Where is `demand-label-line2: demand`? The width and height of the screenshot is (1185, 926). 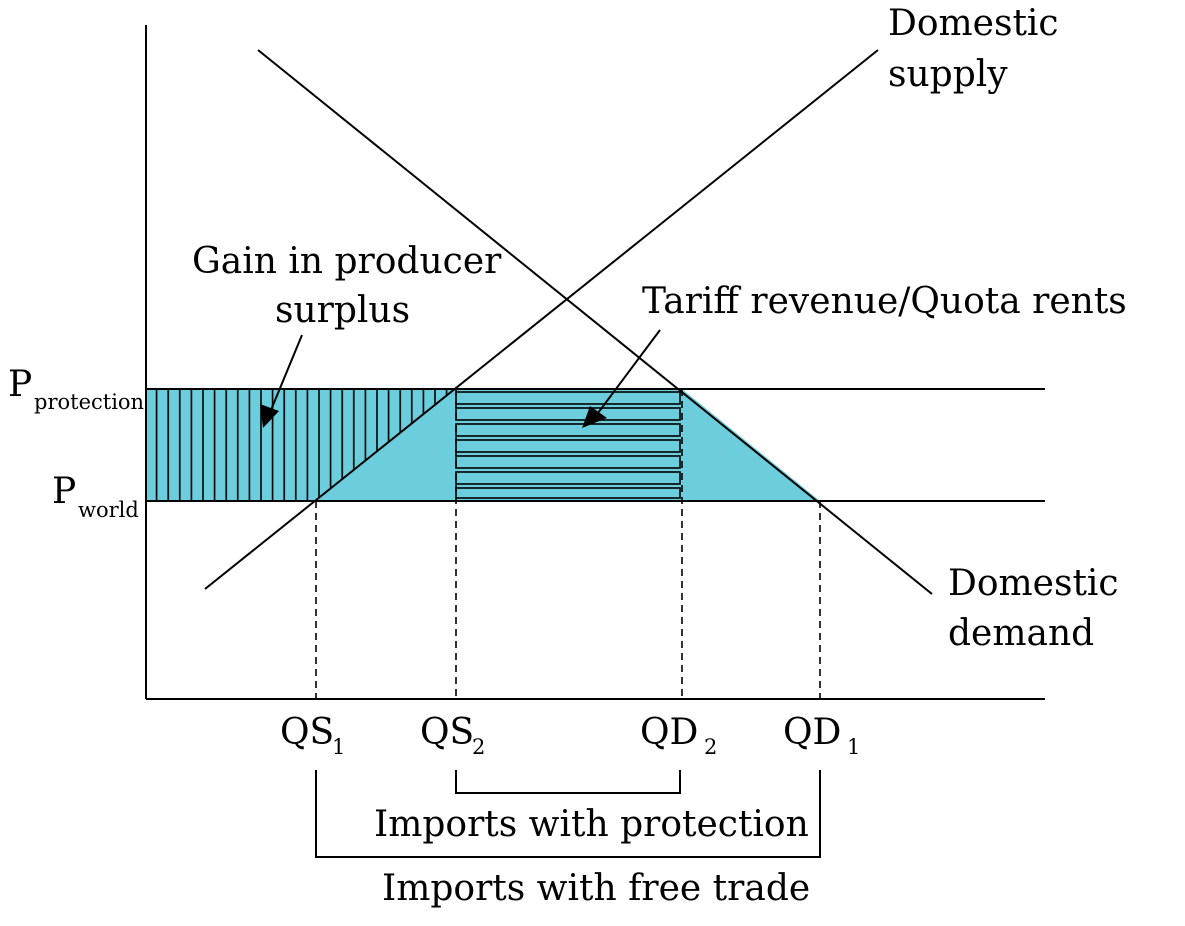
demand-label-line2: demand is located at coordinates (1021, 633).